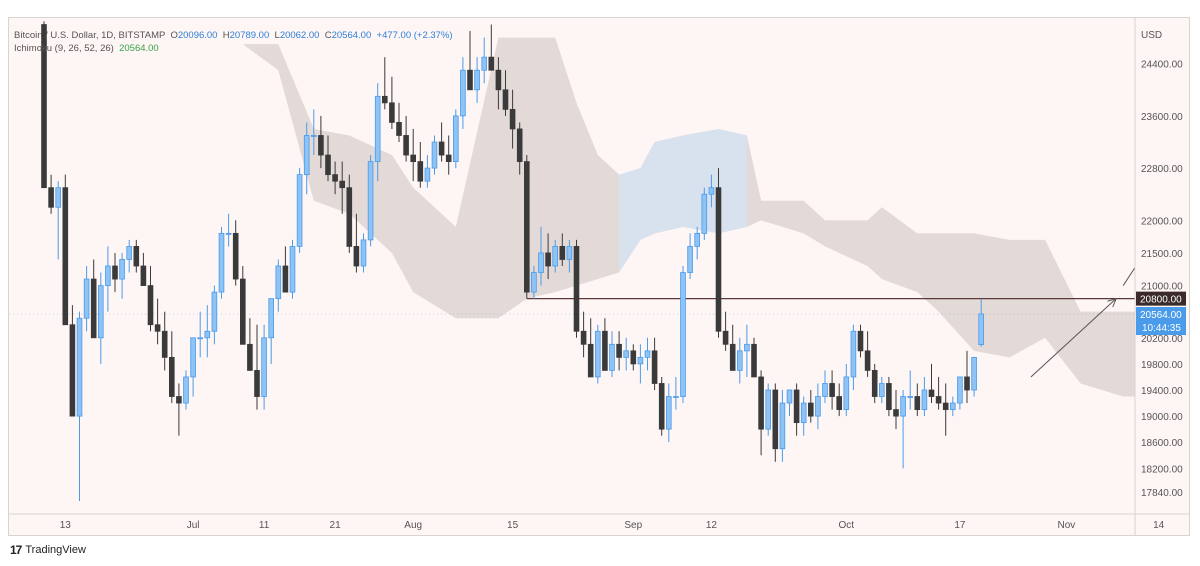  I want to click on y-tick-label: 18200.00, so click(1162, 469).